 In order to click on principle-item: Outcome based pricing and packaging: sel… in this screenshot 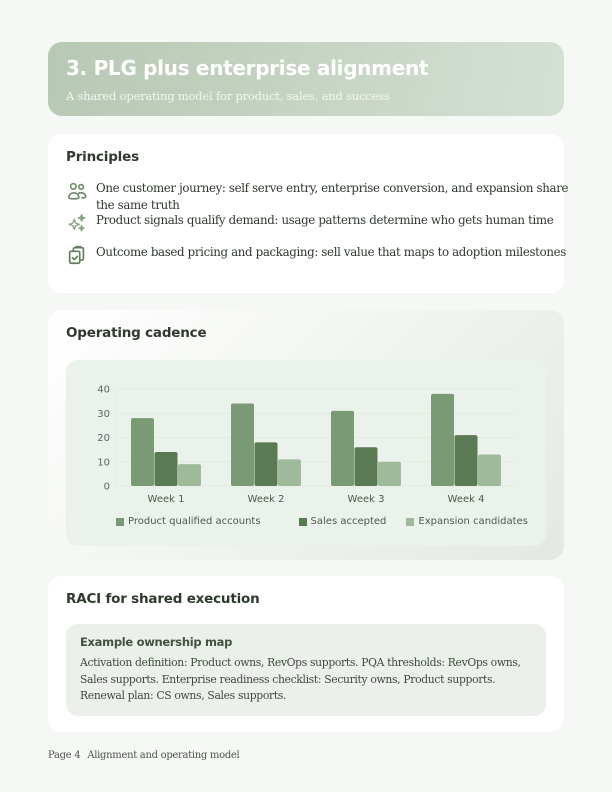, I will do `click(321, 255)`.